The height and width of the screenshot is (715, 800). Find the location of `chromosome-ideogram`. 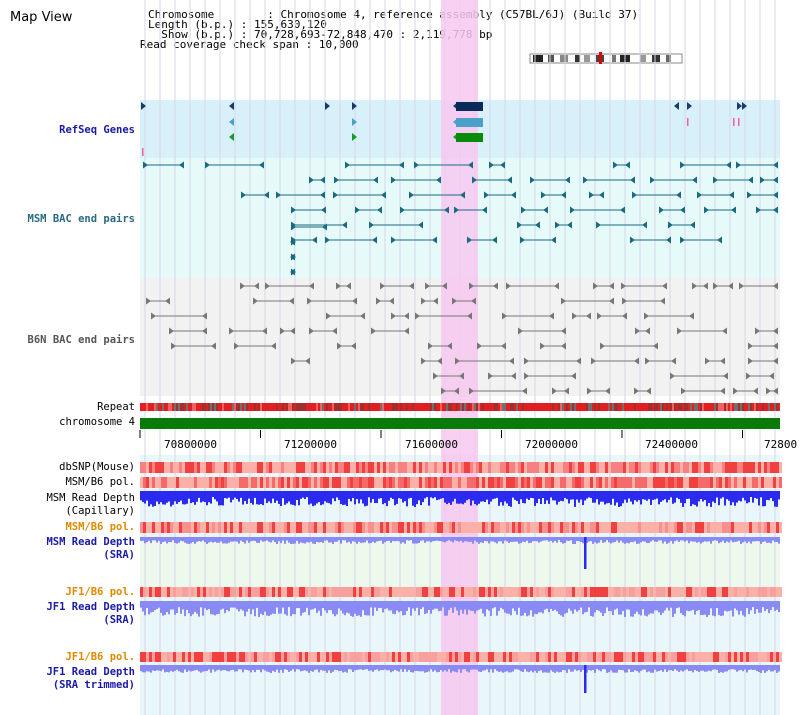

chromosome-ideogram is located at coordinates (606, 58).